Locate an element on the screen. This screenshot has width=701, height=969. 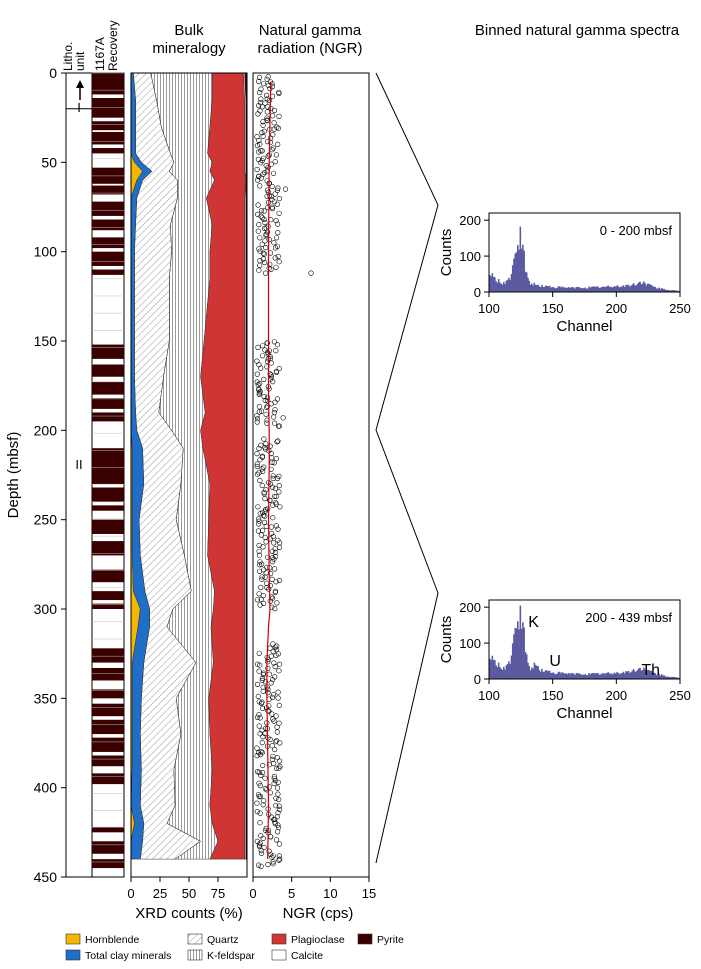
ngr-trend-line is located at coordinates (269, 470).